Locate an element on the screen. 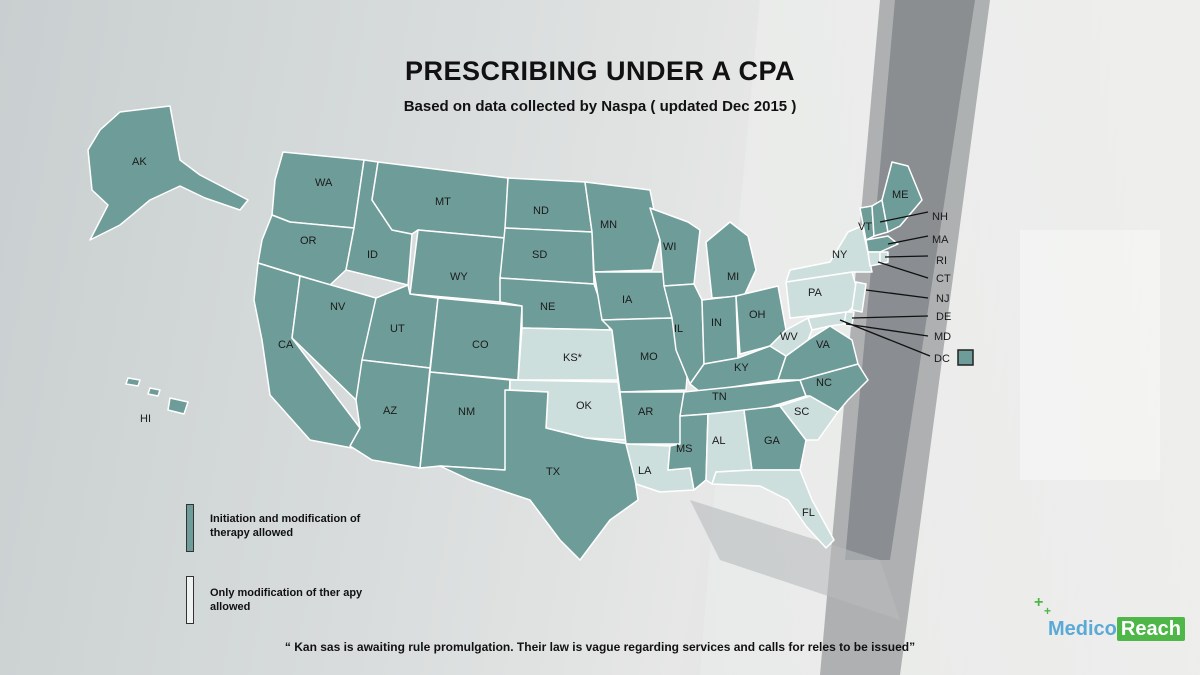 This screenshot has height=675, width=1200. logo-part-1: Medico is located at coordinates (1082, 629).